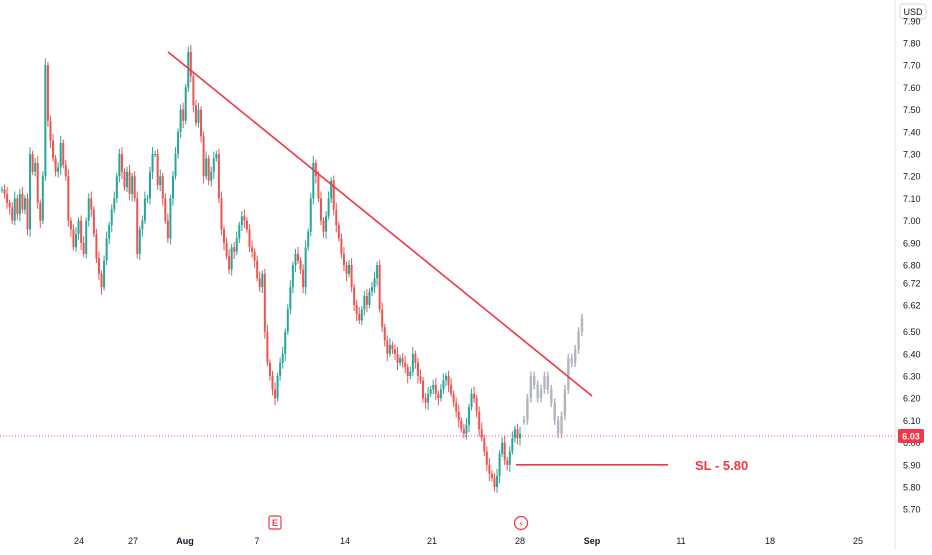  Describe the element at coordinates (912, 88) in the screenshot. I see `price-tick-label: 7.60` at that location.